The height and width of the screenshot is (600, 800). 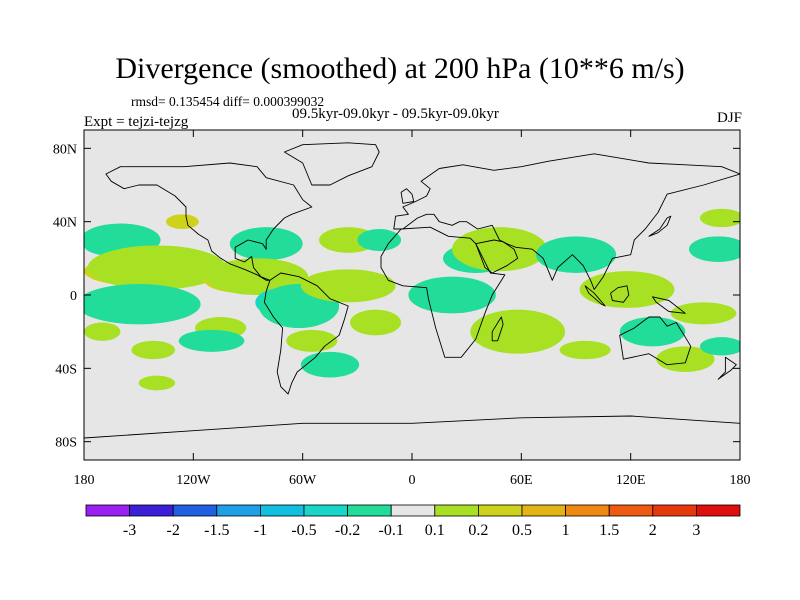 I want to click on coastline-greenland, so click(x=331, y=164).